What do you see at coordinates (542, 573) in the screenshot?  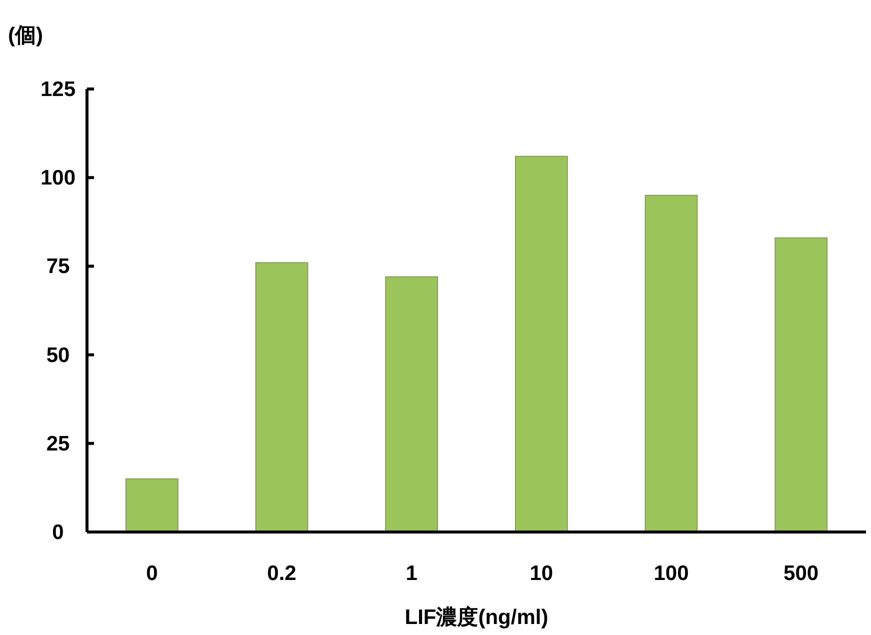 I see `x-tick-label: 10` at bounding box center [542, 573].